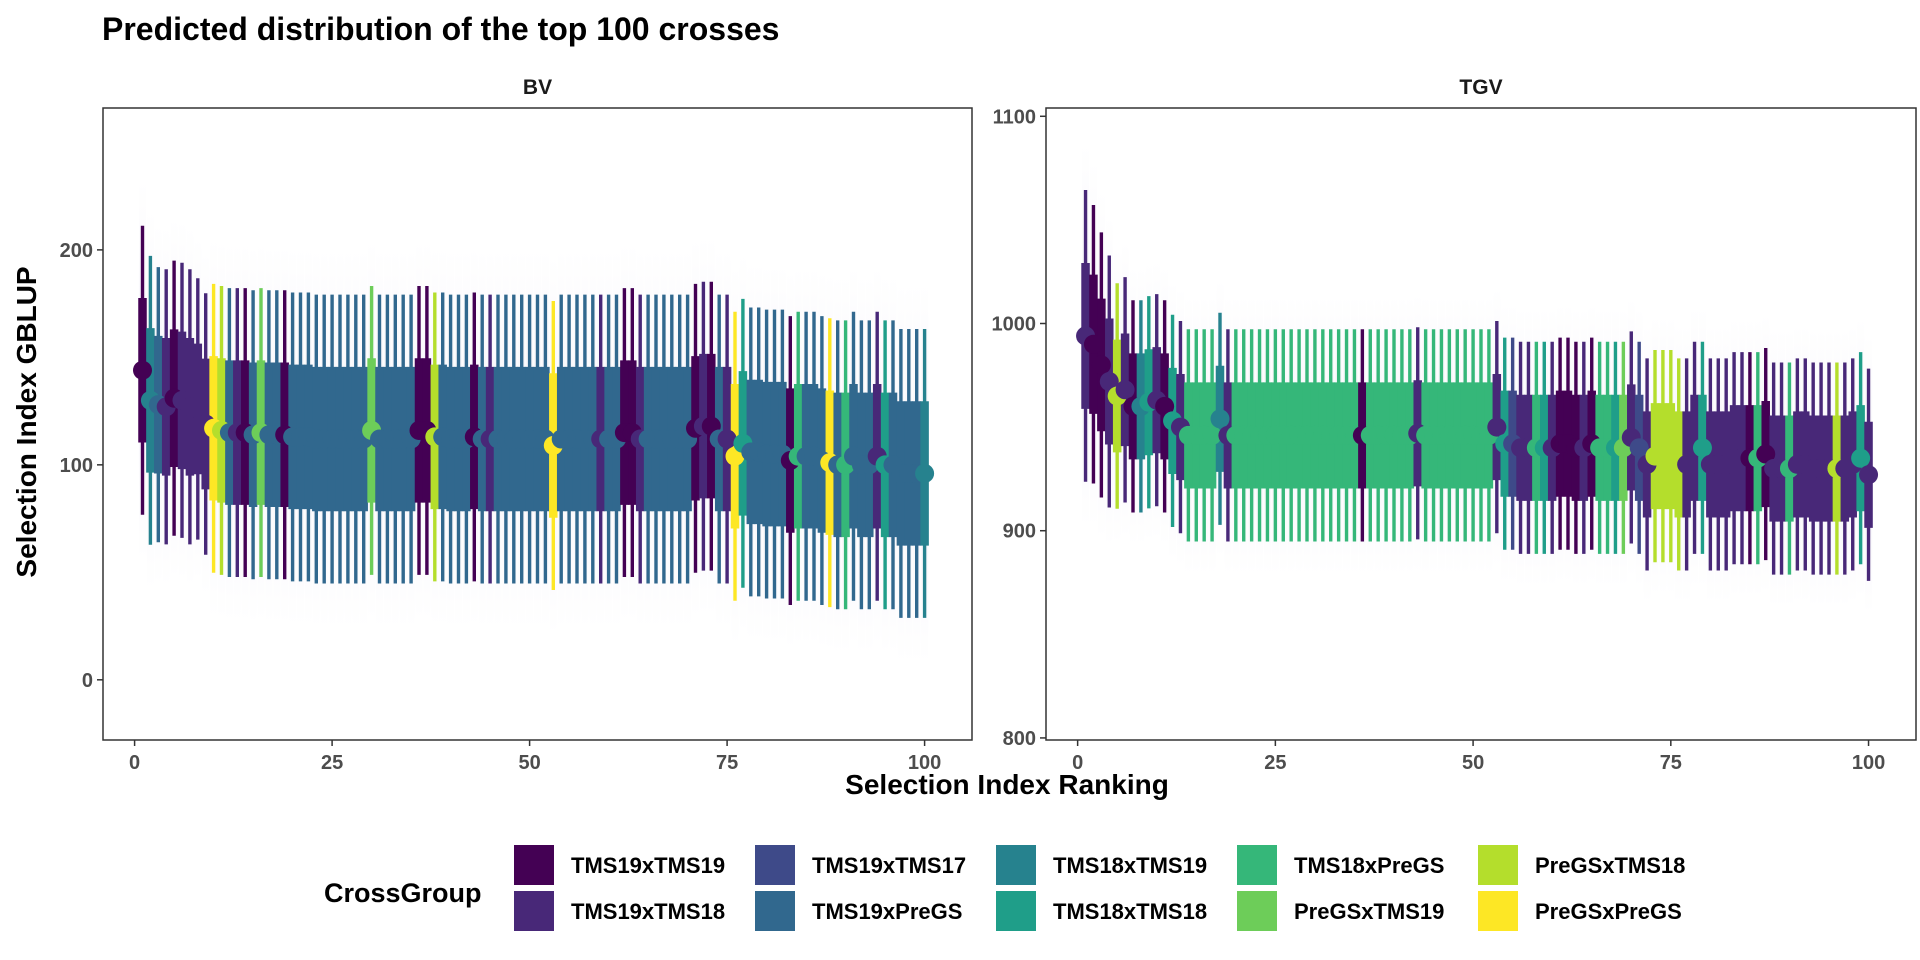  Describe the element at coordinates (76, 466) in the screenshot. I see `y-tick-label: 100` at that location.